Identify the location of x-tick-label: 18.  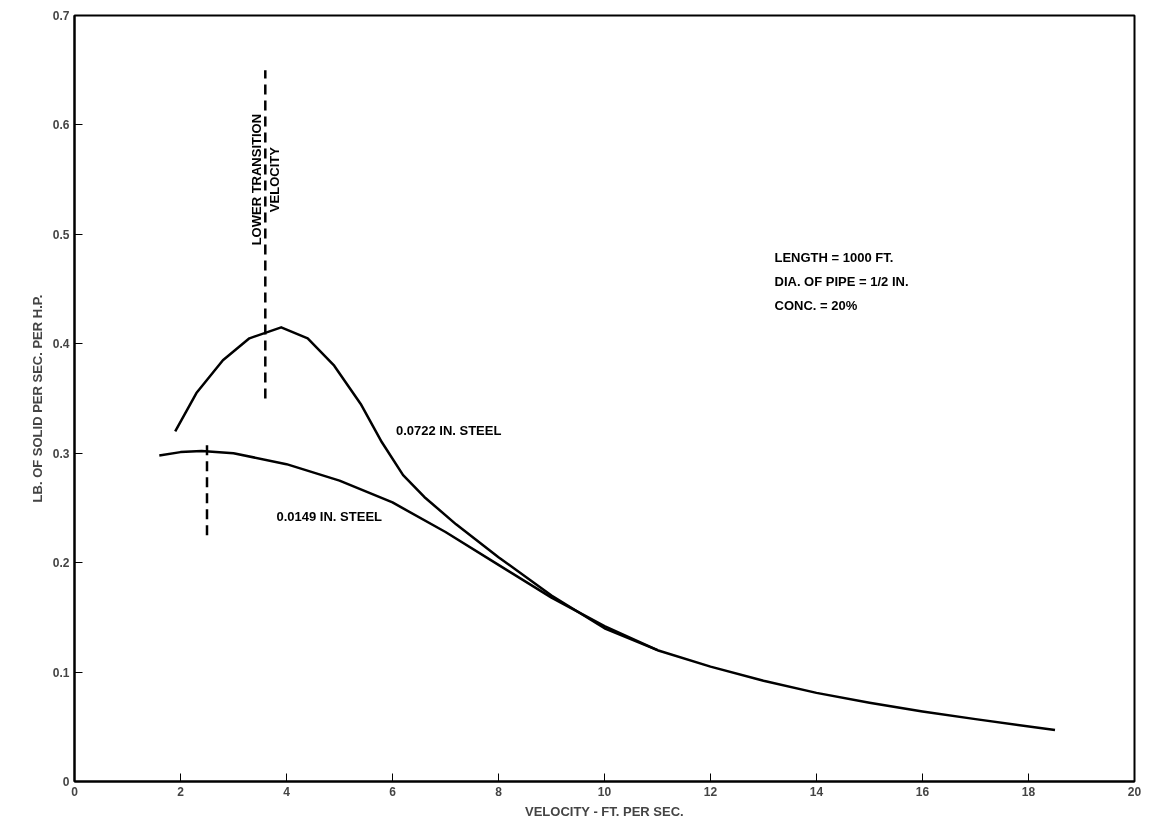
(1028, 791).